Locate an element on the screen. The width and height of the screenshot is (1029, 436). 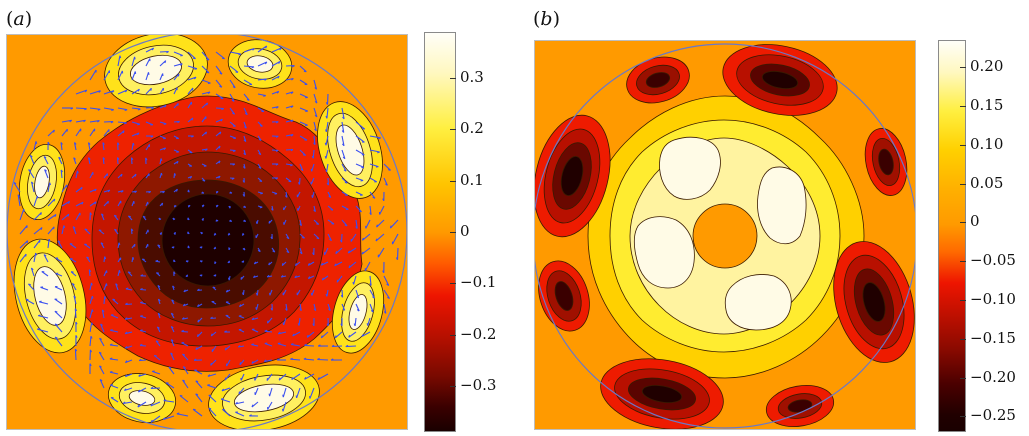
lobe-lower-left-a is located at coordinates (50, 296).